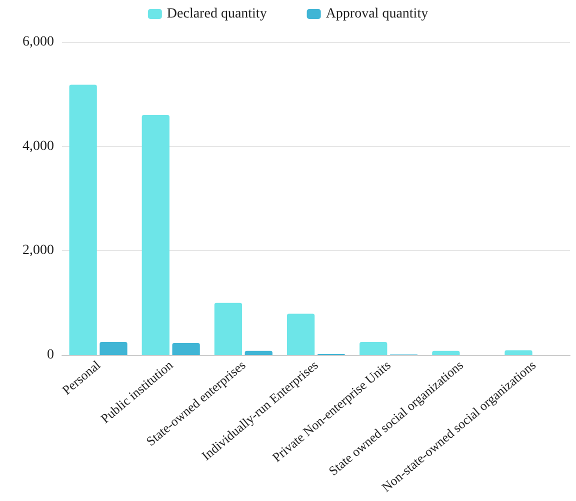 The width and height of the screenshot is (576, 501). What do you see at coordinates (38, 42) in the screenshot?
I see `y-tick-label: 6,000` at bounding box center [38, 42].